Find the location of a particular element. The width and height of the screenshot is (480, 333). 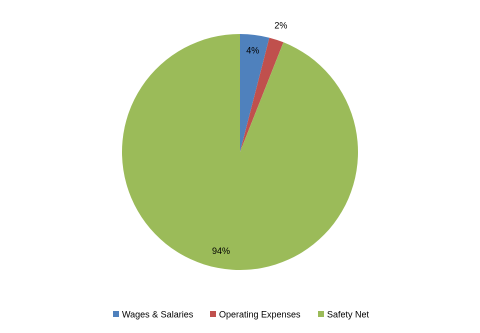

legend-label: Operating Expenses is located at coordinates (260, 314).